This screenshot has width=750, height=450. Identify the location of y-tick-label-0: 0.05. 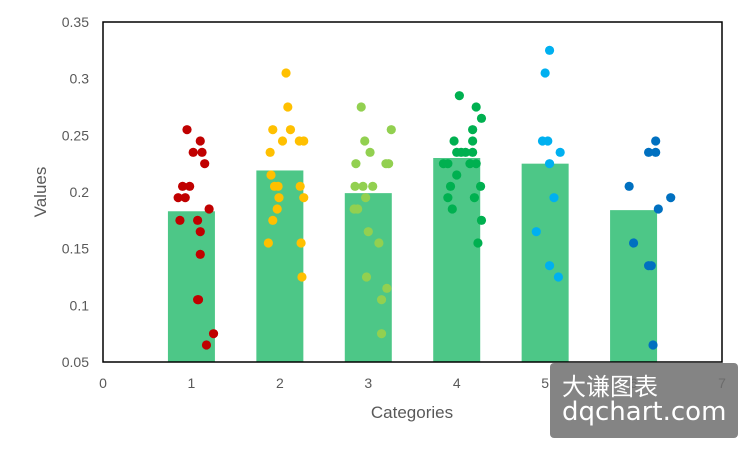
(75, 362).